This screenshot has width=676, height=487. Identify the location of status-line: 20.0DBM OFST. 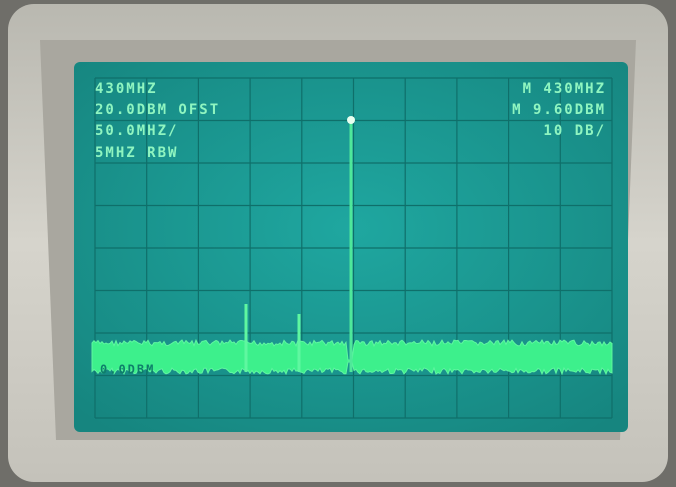
(157, 110).